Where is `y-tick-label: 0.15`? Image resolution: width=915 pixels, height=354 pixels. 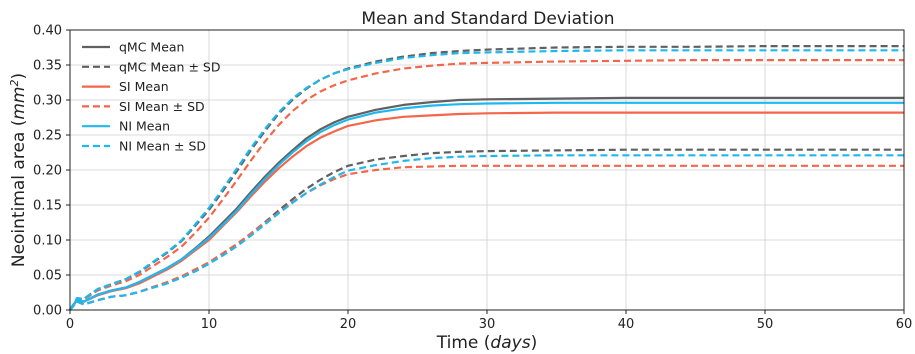 y-tick-label: 0.15 is located at coordinates (47, 206).